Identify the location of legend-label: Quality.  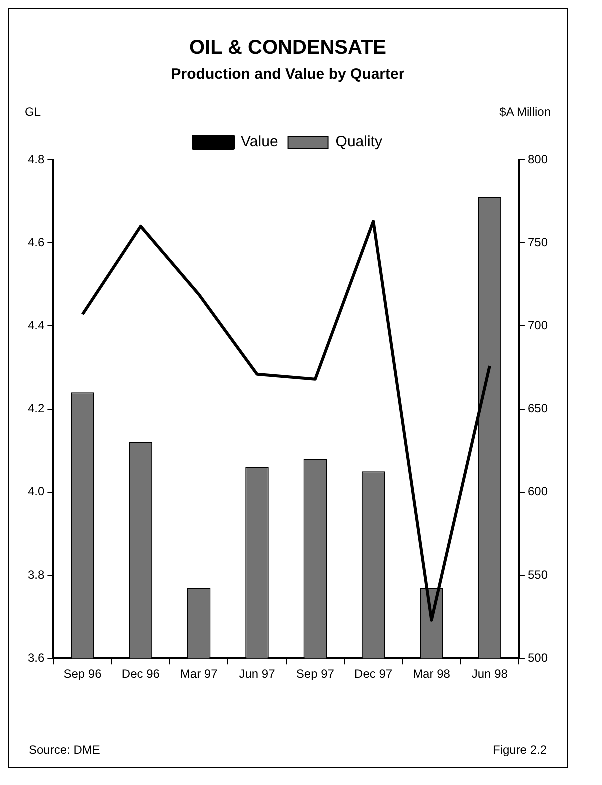
(359, 142).